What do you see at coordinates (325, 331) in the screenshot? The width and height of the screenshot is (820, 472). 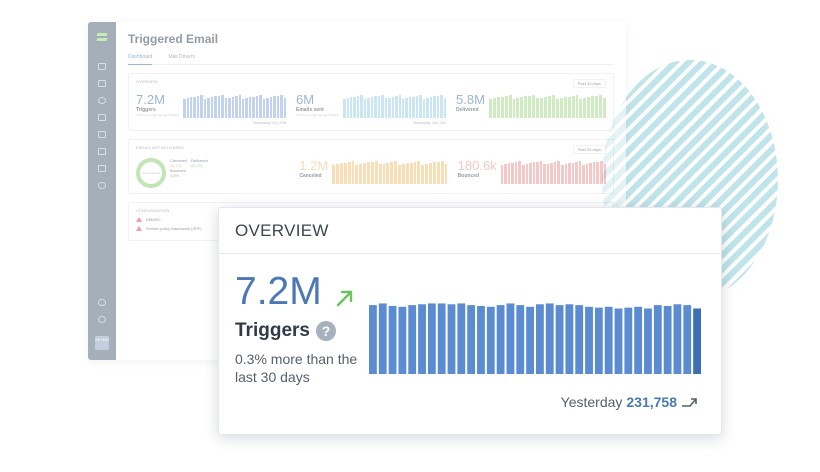 I see `question-icon: ?` at bounding box center [325, 331].